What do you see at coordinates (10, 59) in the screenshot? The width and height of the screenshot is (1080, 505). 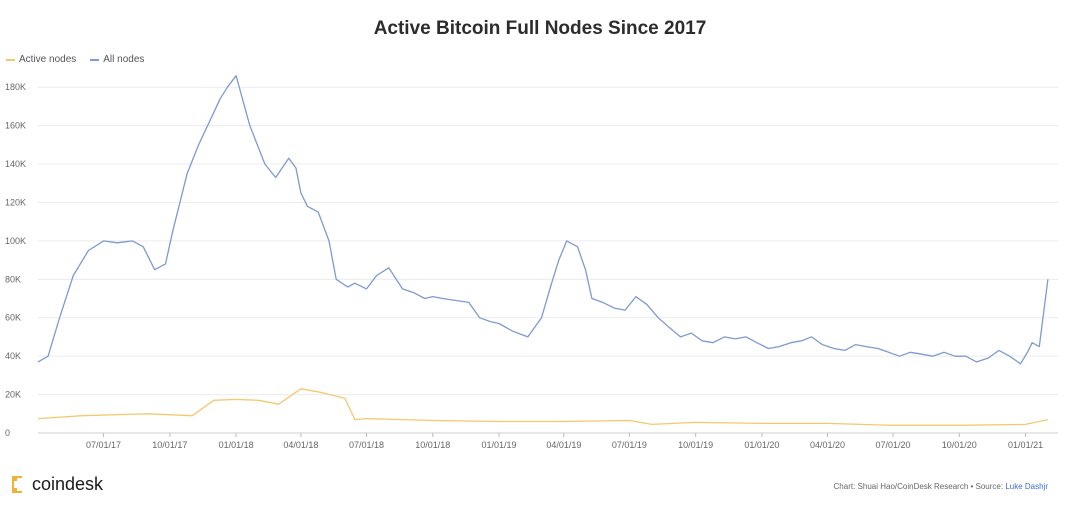 I see `legend-swatch-active` at bounding box center [10, 59].